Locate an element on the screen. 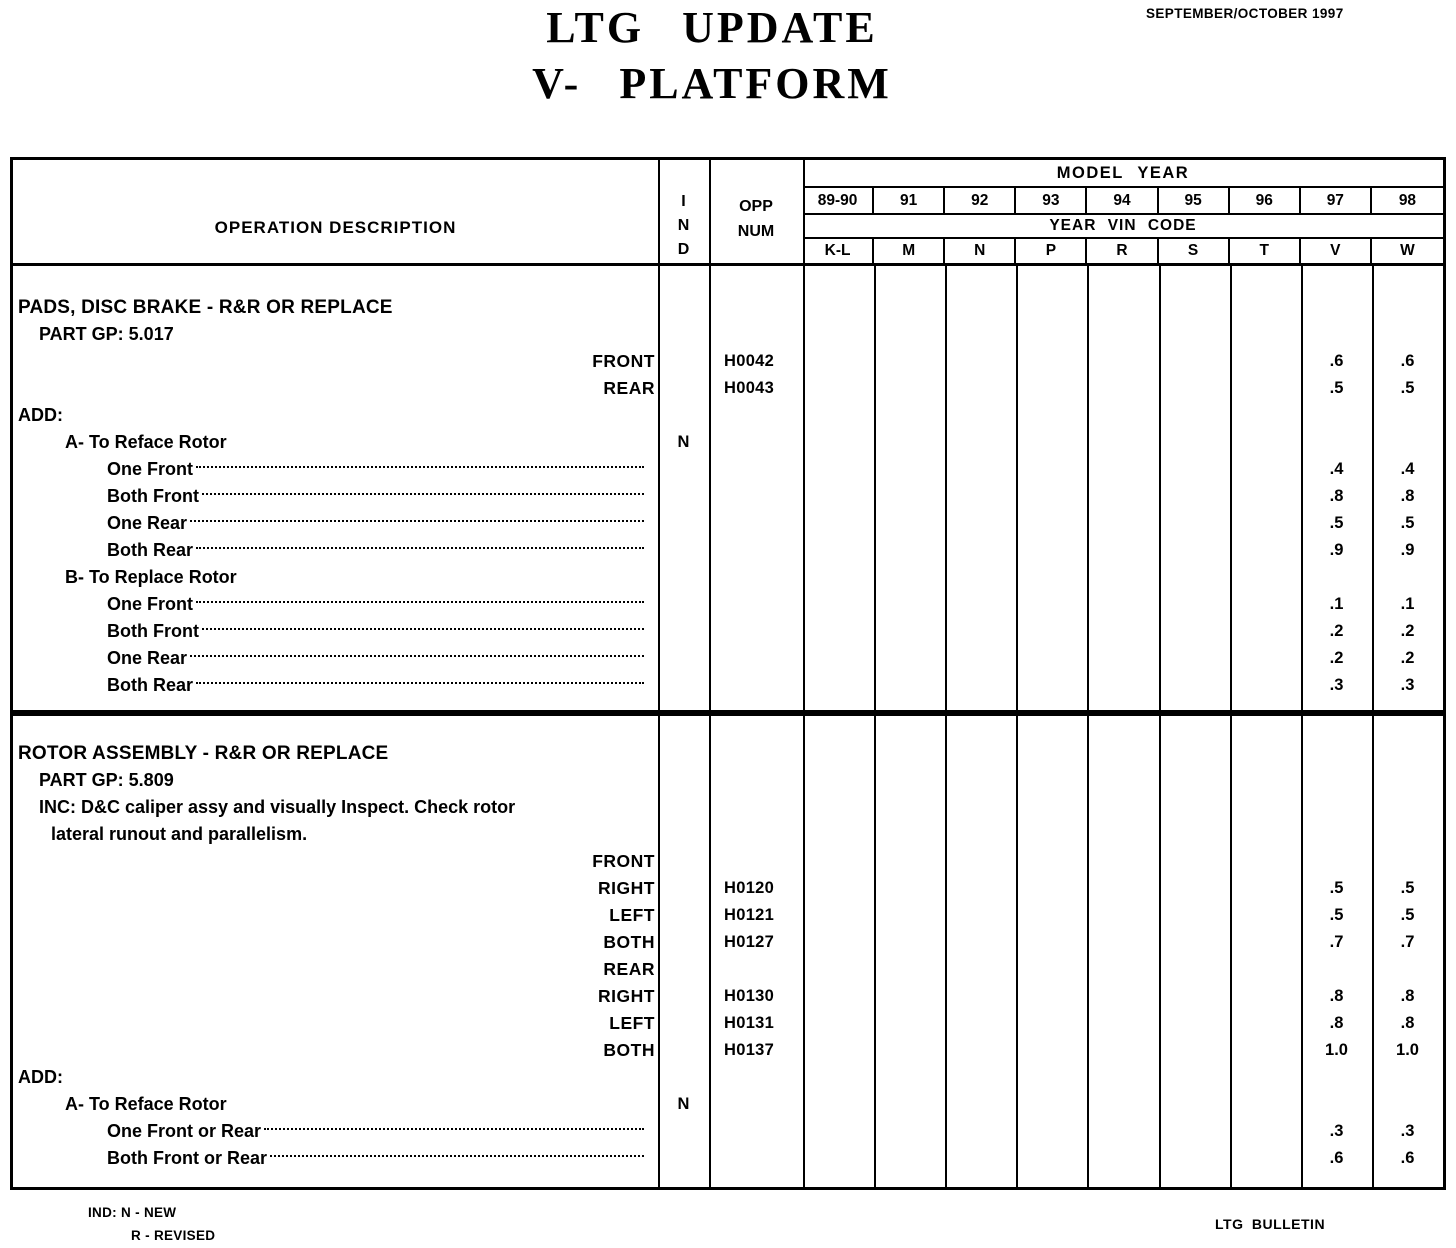  issue-date: SEPTEMBER/OCTOBER 1997 is located at coordinates (1245, 13).